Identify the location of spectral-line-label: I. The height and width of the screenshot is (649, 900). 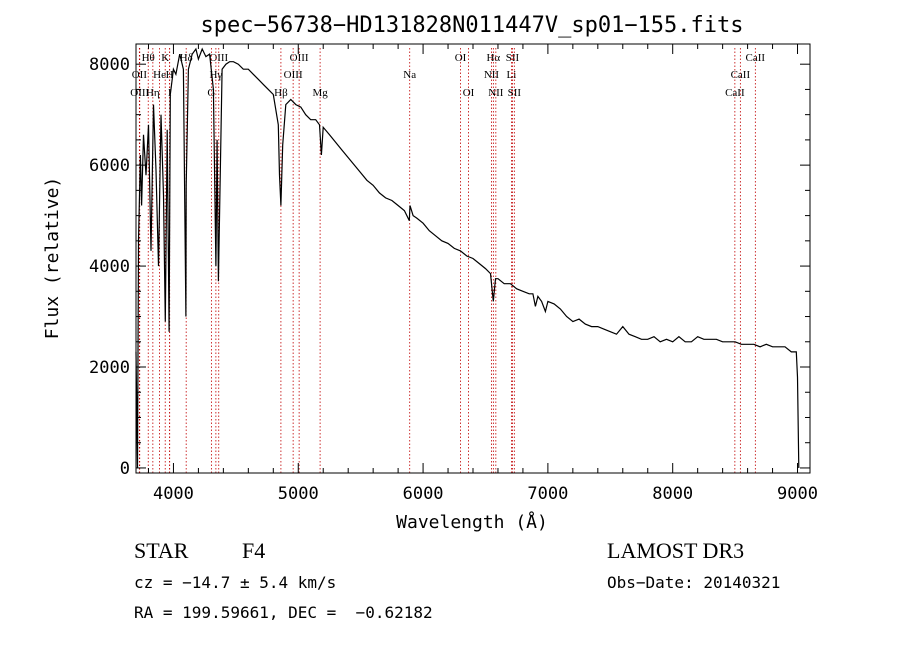
(170, 93).